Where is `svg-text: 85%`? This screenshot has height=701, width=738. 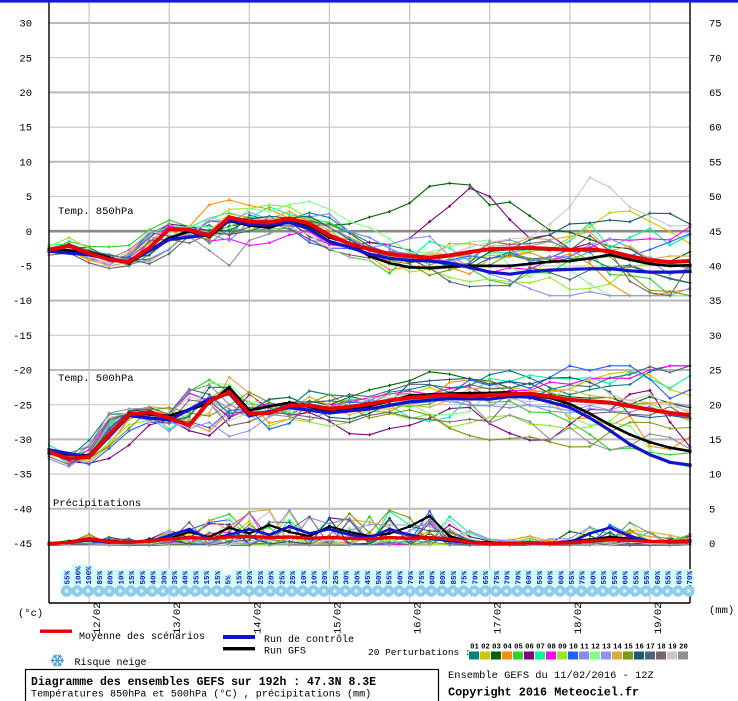 svg-text: 85% is located at coordinates (101, 577).